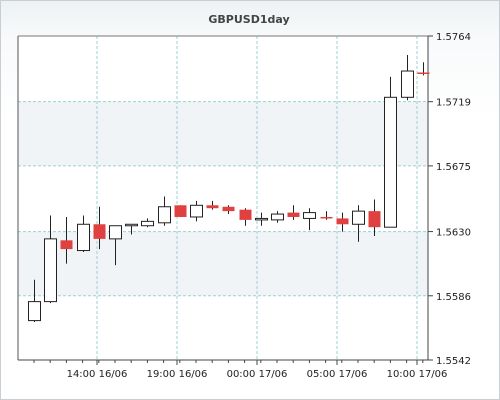 The height and width of the screenshot is (400, 500). What do you see at coordinates (453, 233) in the screenshot?
I see `y-tick-label: 1.5630` at bounding box center [453, 233].